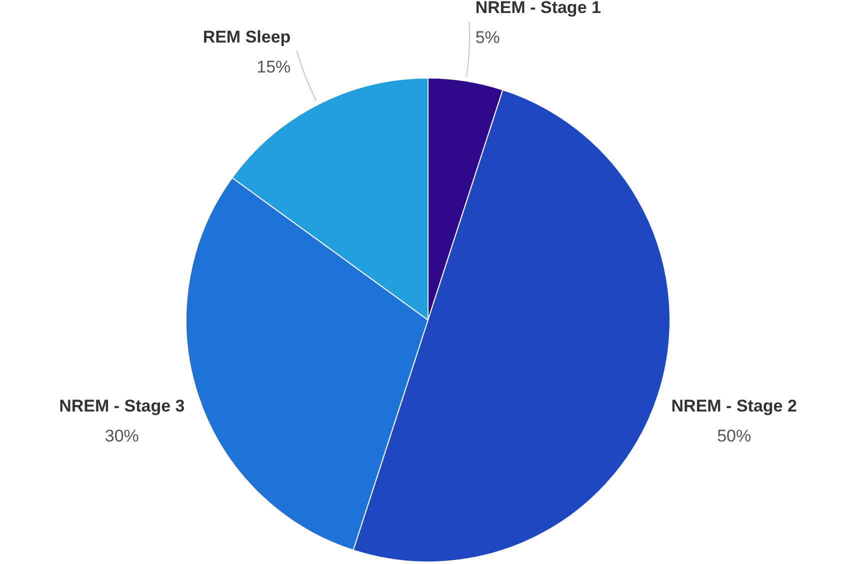  Describe the element at coordinates (121, 436) in the screenshot. I see `data-label: 30%` at that location.